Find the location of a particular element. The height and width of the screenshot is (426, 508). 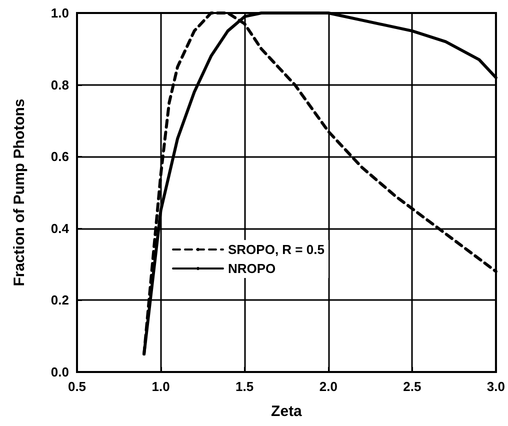

y-tick-label: 1.0 is located at coordinates (59, 13).